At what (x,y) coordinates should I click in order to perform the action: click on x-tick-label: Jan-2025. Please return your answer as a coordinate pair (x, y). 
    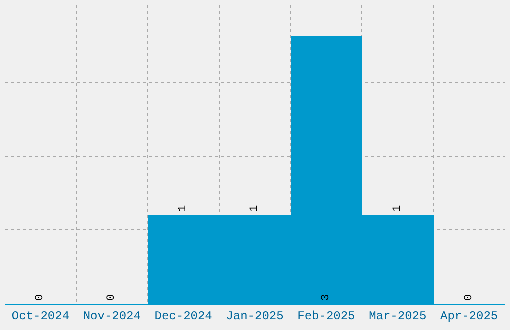
    Looking at the image, I should click on (255, 316).